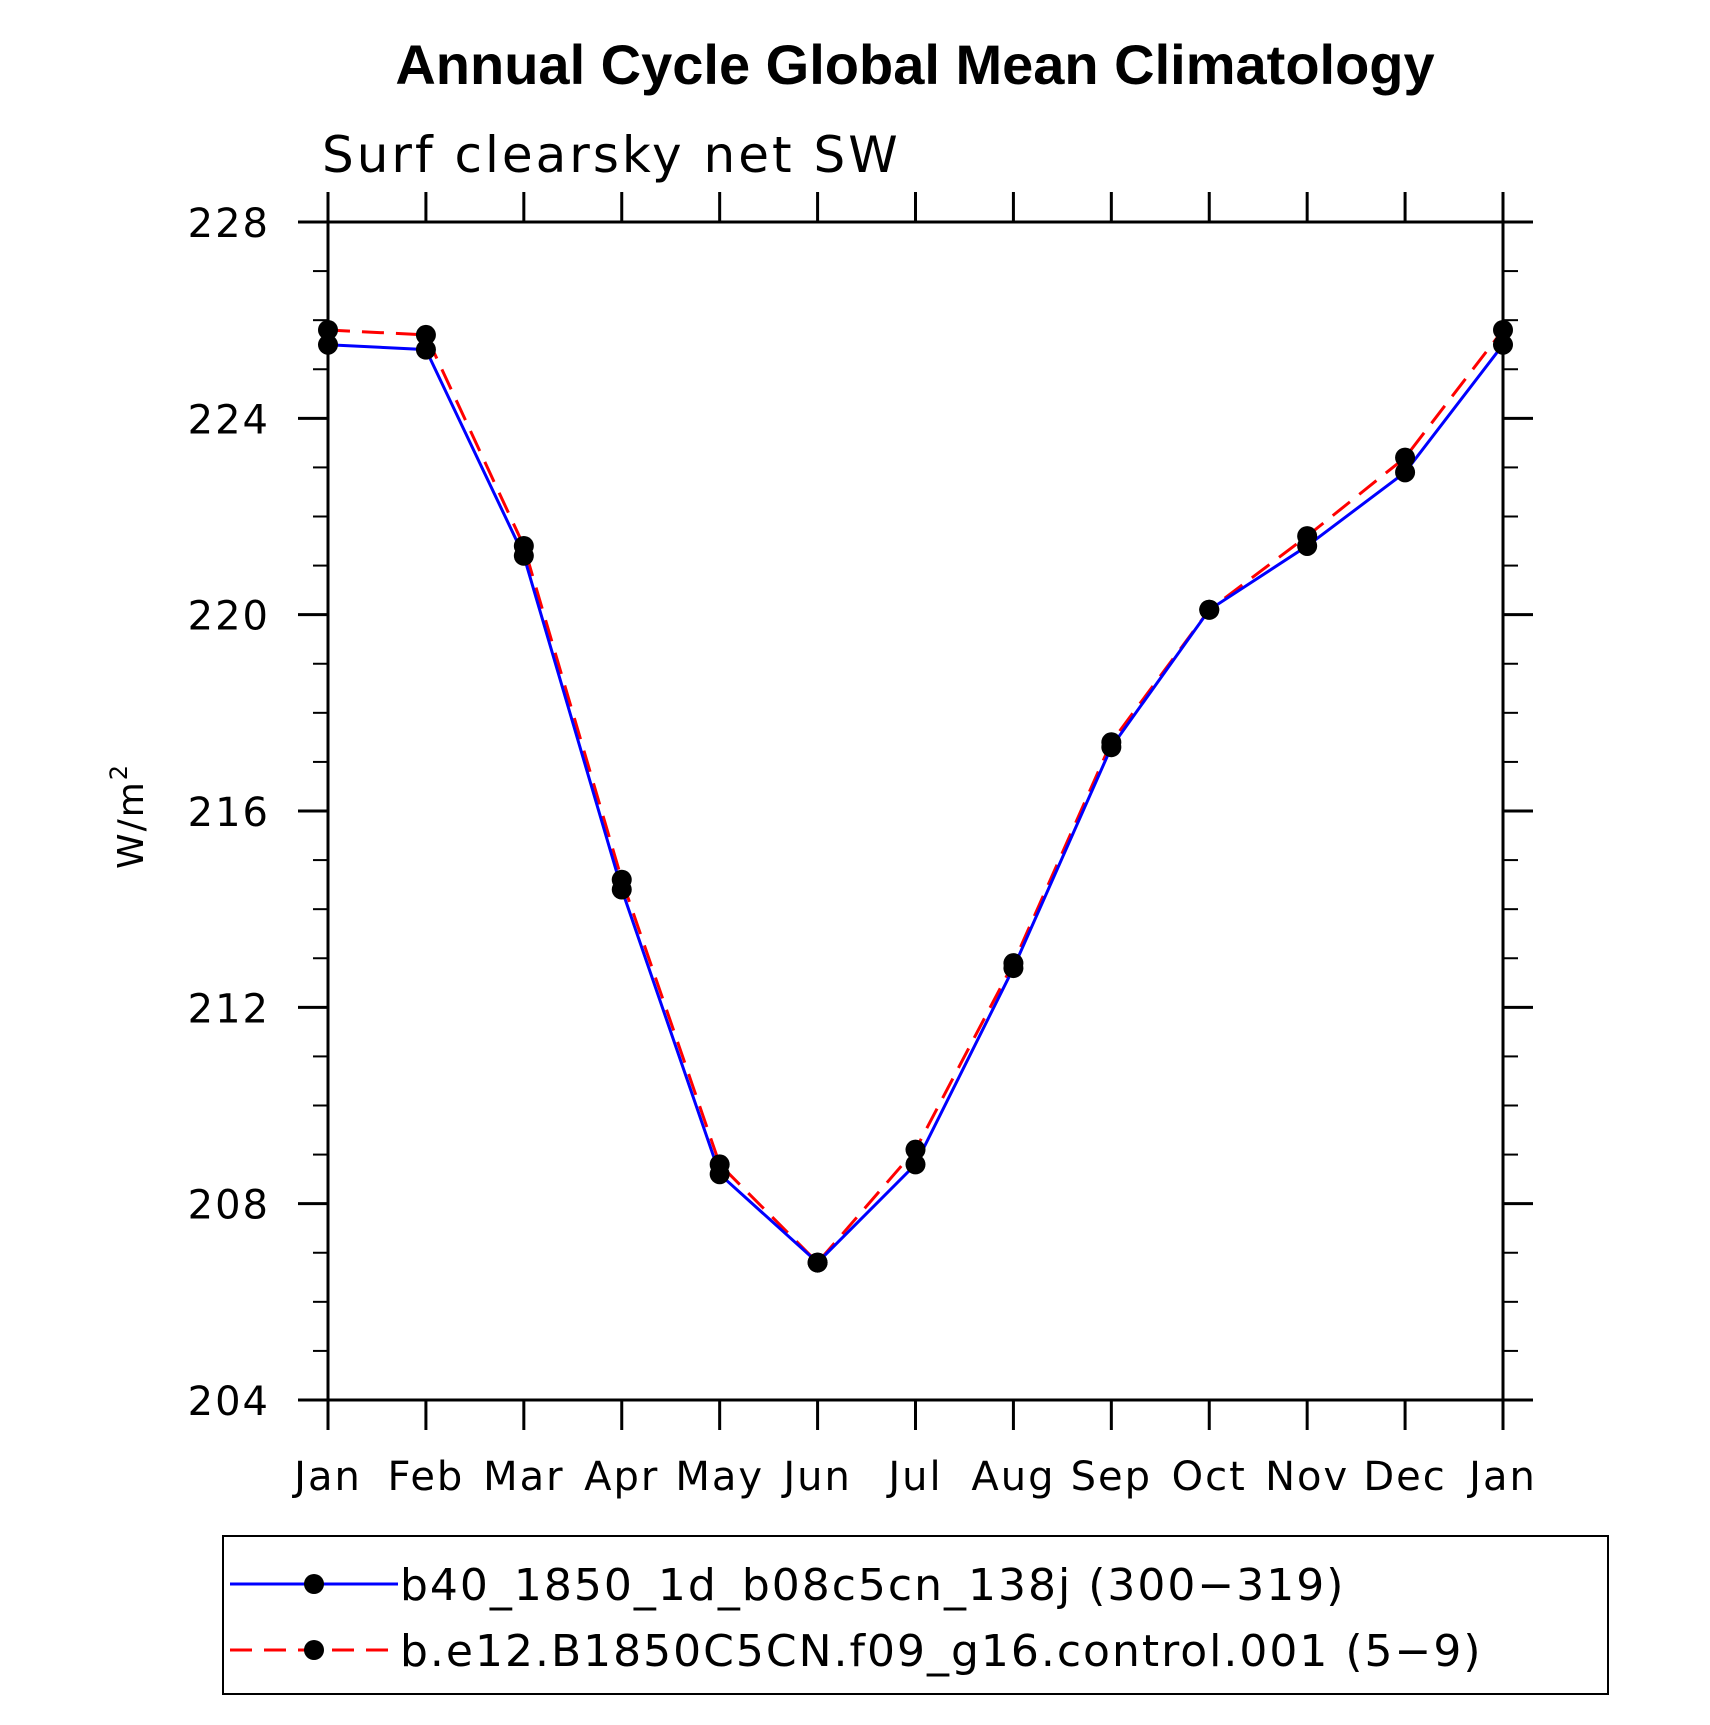 The width and height of the screenshot is (1710, 1725). Describe the element at coordinates (1209, 1477) in the screenshot. I see `x-tick-label: Oct` at that location.